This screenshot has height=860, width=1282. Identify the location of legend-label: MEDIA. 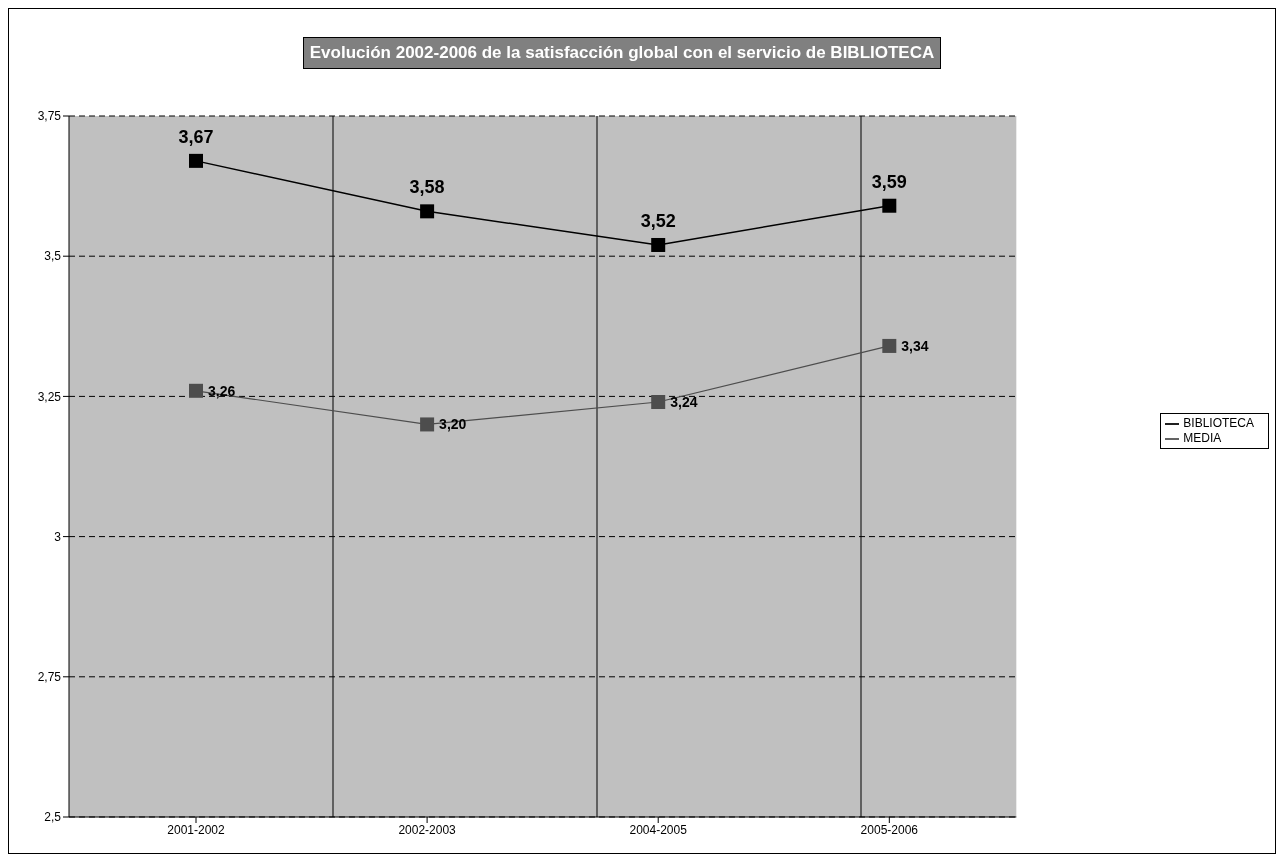
(1202, 438).